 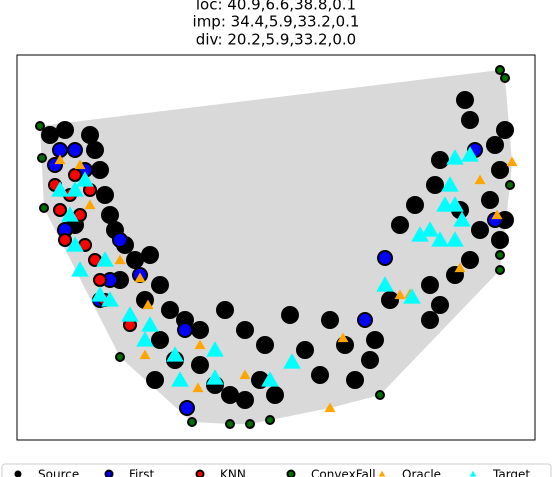 What do you see at coordinates (276, 22) in the screenshot?
I see `title-line: imp: 34.4,5.9,33.2,0.1` at bounding box center [276, 22].